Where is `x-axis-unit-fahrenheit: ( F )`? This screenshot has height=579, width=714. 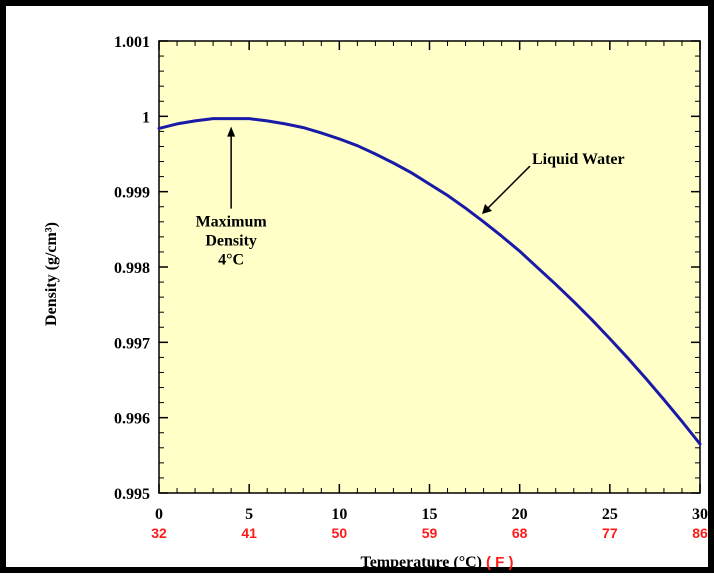 x-axis-unit-fahrenheit: ( F ) is located at coordinates (500, 562).